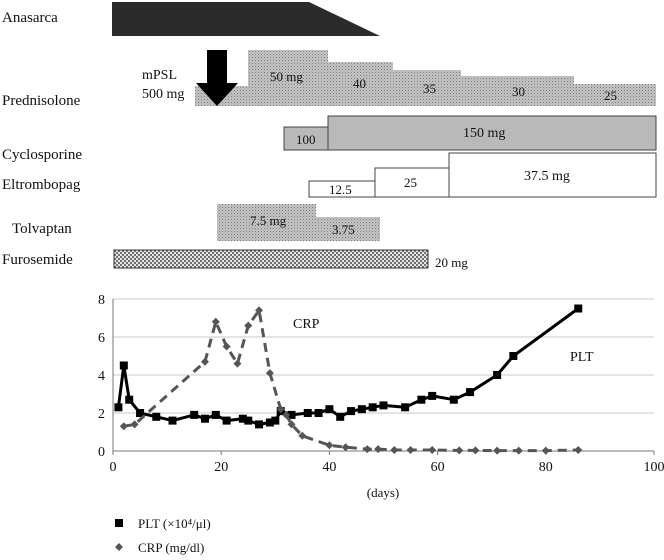 The width and height of the screenshot is (664, 560). What do you see at coordinates (451, 262) in the screenshot?
I see `furosemide-dose: 20 mg` at bounding box center [451, 262].